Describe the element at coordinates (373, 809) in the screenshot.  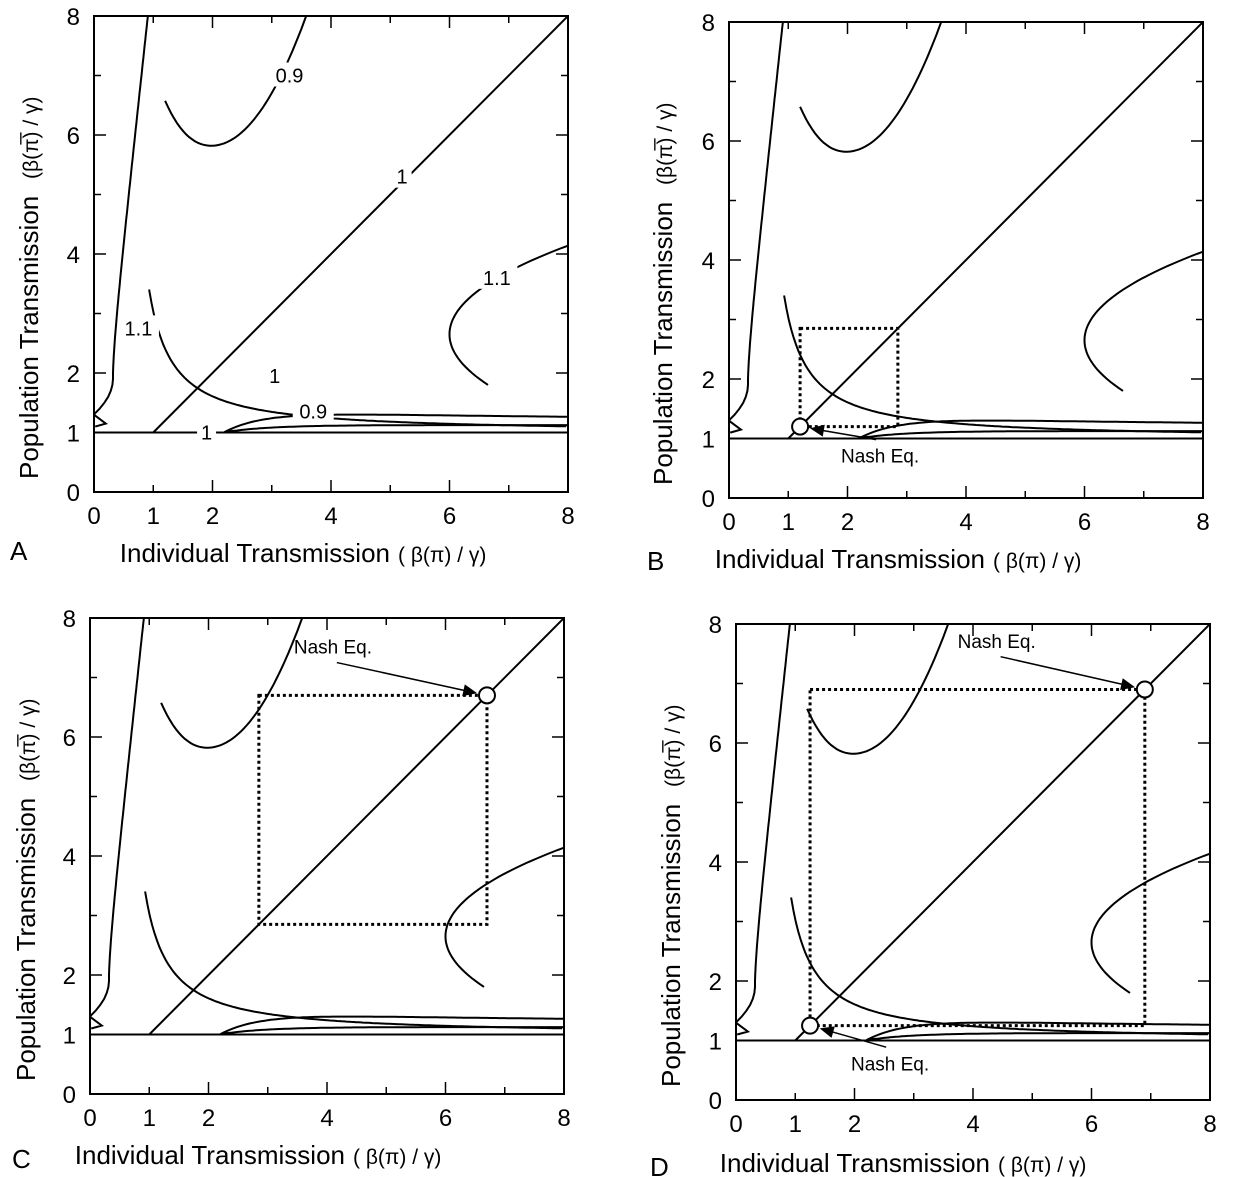
I see `best-response-box` at that location.